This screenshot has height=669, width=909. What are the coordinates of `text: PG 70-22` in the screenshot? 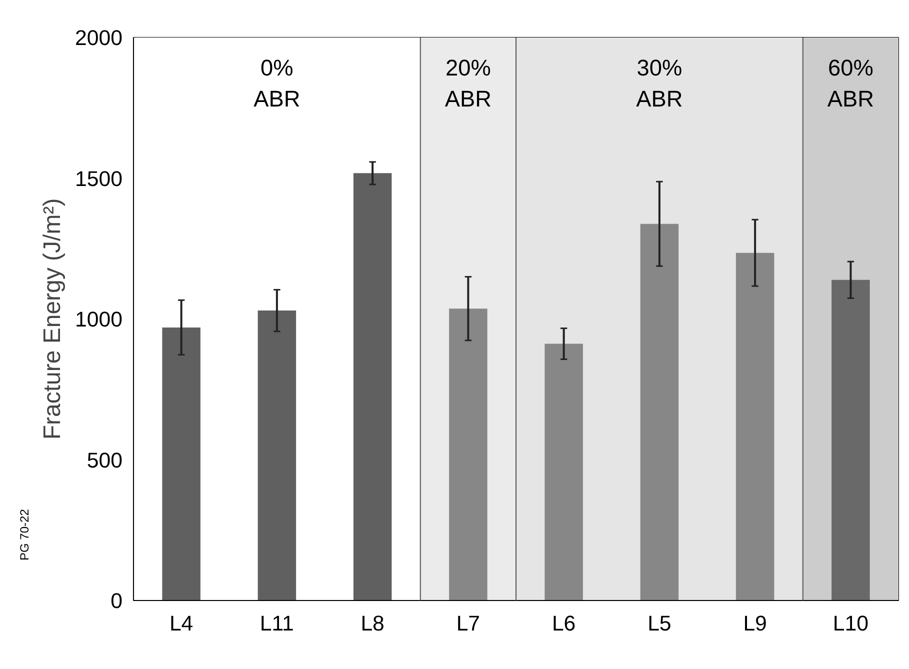 It's located at (25, 534).